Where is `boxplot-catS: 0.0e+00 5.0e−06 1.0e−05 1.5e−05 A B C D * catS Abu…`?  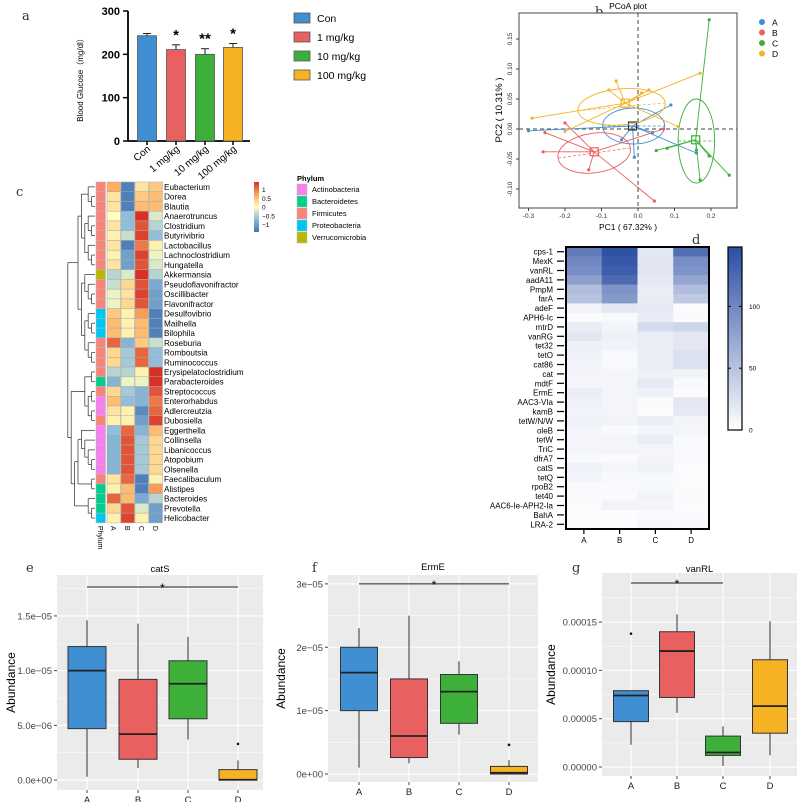 boxplot-catS: 0.0e+00 5.0e−06 1.0e−05 1.5e−05 A B C D * catS Abu… is located at coordinates (133, 683).